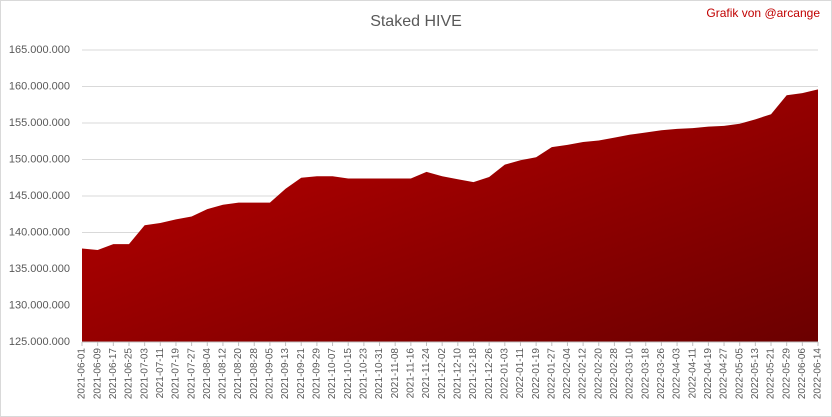  I want to click on x-tick-label: 2021-10-07, so click(332, 374).